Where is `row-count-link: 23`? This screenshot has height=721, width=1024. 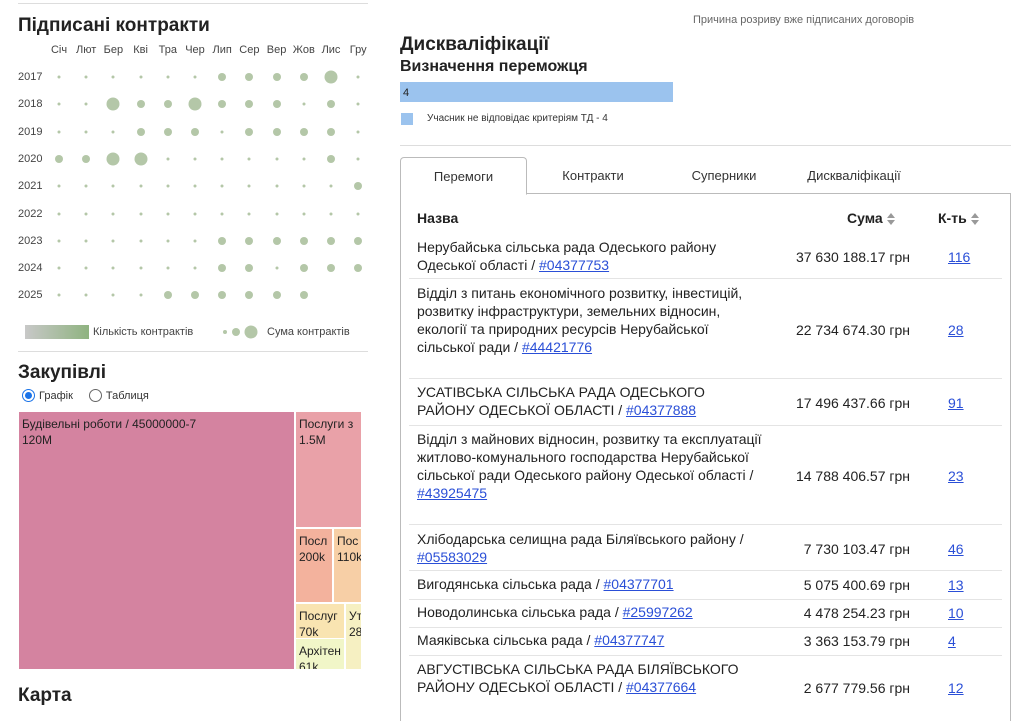 row-count-link: 23 is located at coordinates (956, 476).